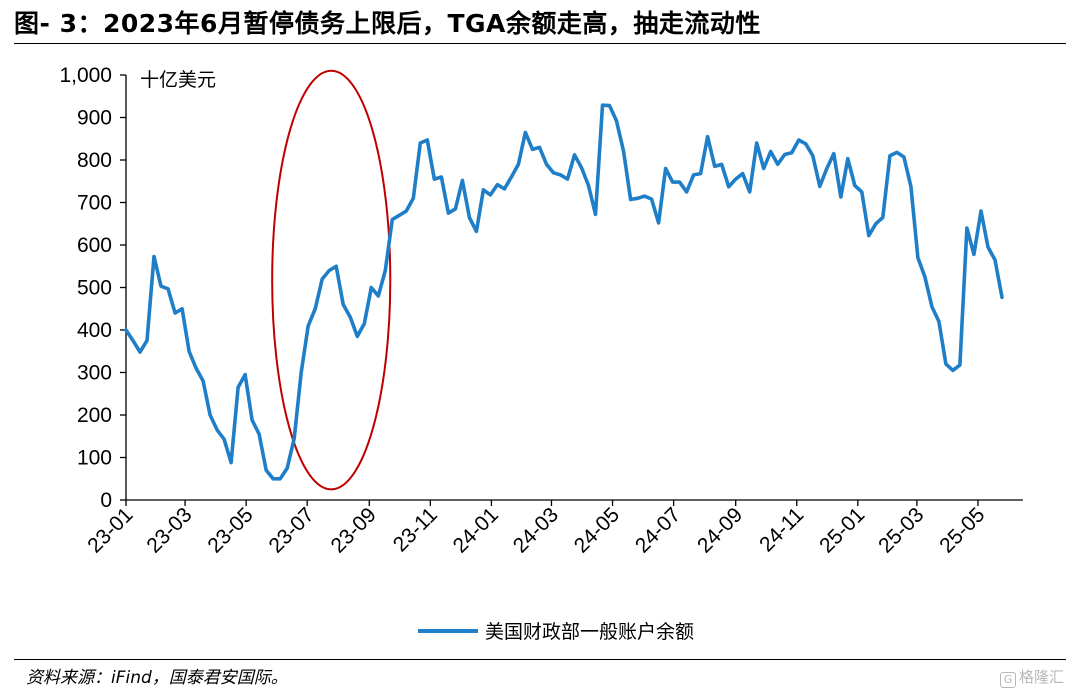 The height and width of the screenshot is (690, 1080). Describe the element at coordinates (94, 288) in the screenshot. I see `y-tick-label: 500` at that location.